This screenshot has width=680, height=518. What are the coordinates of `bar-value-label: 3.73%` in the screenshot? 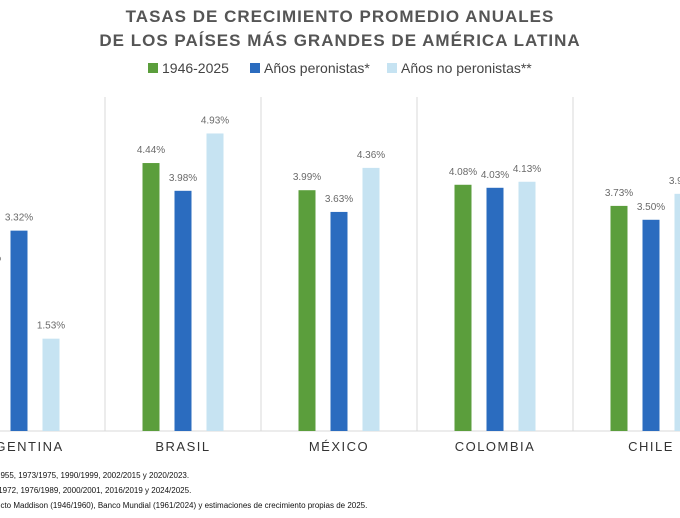 It's located at (619, 193).